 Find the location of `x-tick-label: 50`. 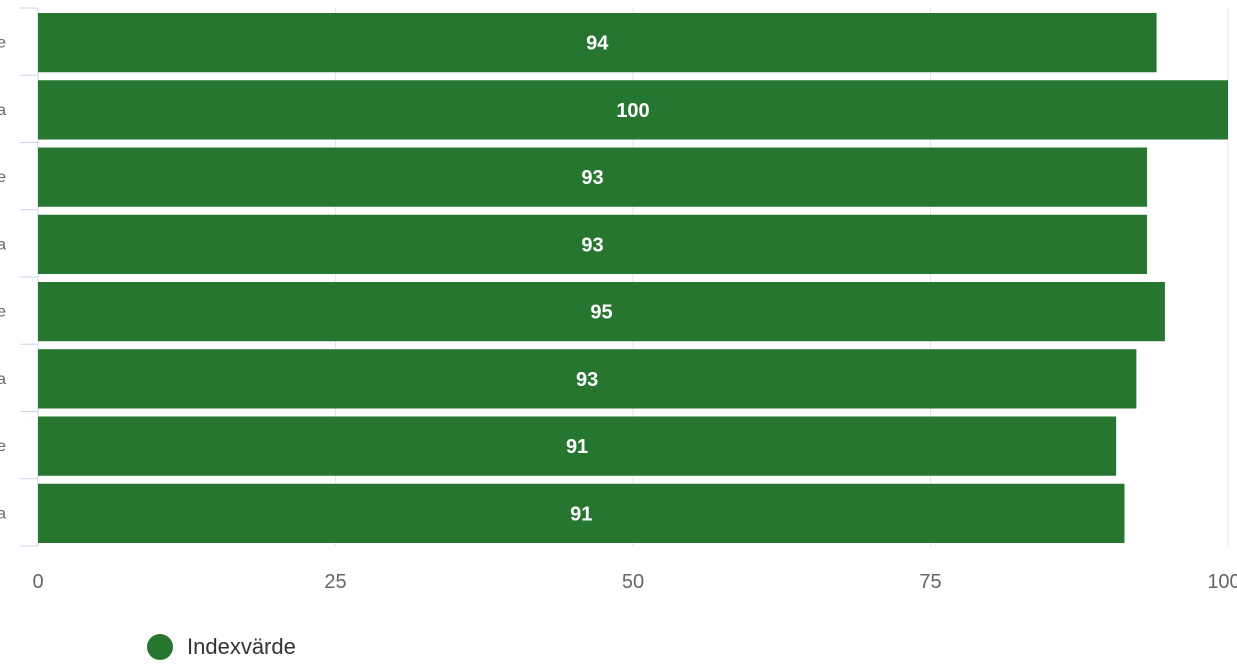

x-tick-label: 50 is located at coordinates (633, 582).